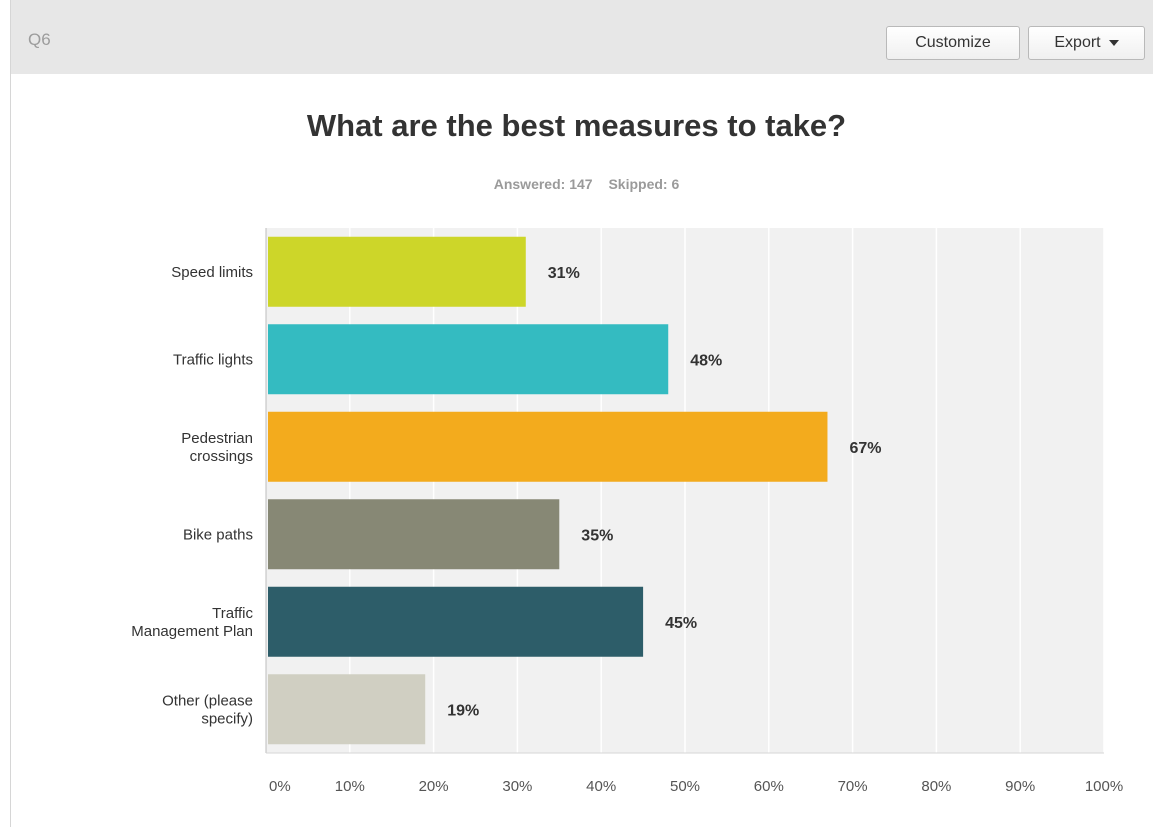 The width and height of the screenshot is (1153, 827). What do you see at coordinates (1020, 786) in the screenshot?
I see `x-tick-label: 90%` at bounding box center [1020, 786].